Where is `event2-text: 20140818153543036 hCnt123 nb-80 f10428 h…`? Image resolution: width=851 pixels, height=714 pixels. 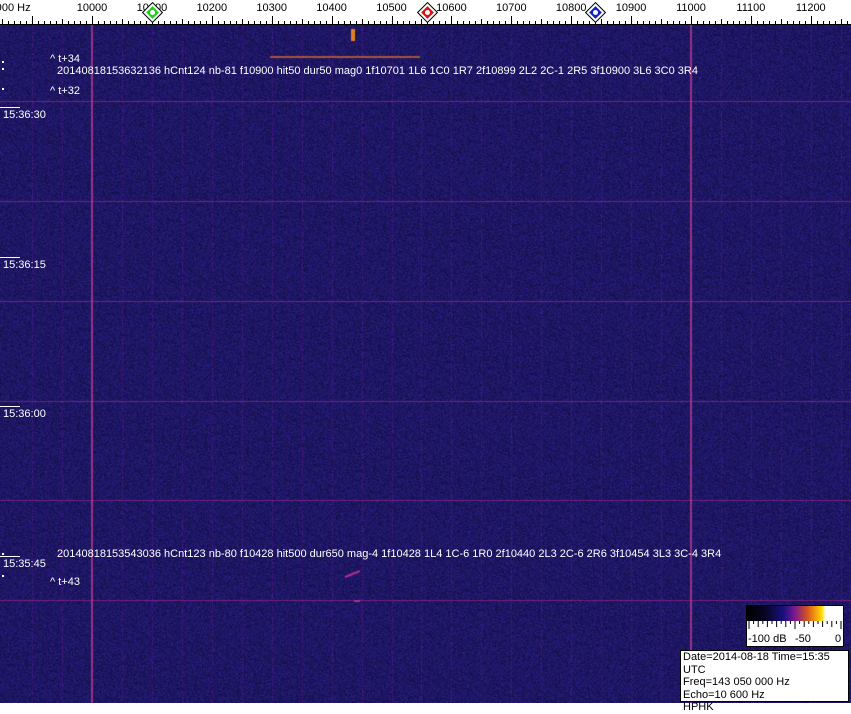 event2-text: 20140818153543036 hCnt123 nb-80 f10428 h… is located at coordinates (389, 554).